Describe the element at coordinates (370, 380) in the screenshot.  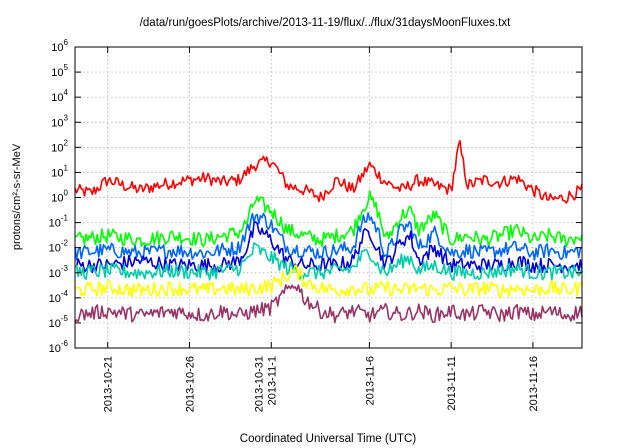
I see `x-tick-label: 2013-11-6` at that location.